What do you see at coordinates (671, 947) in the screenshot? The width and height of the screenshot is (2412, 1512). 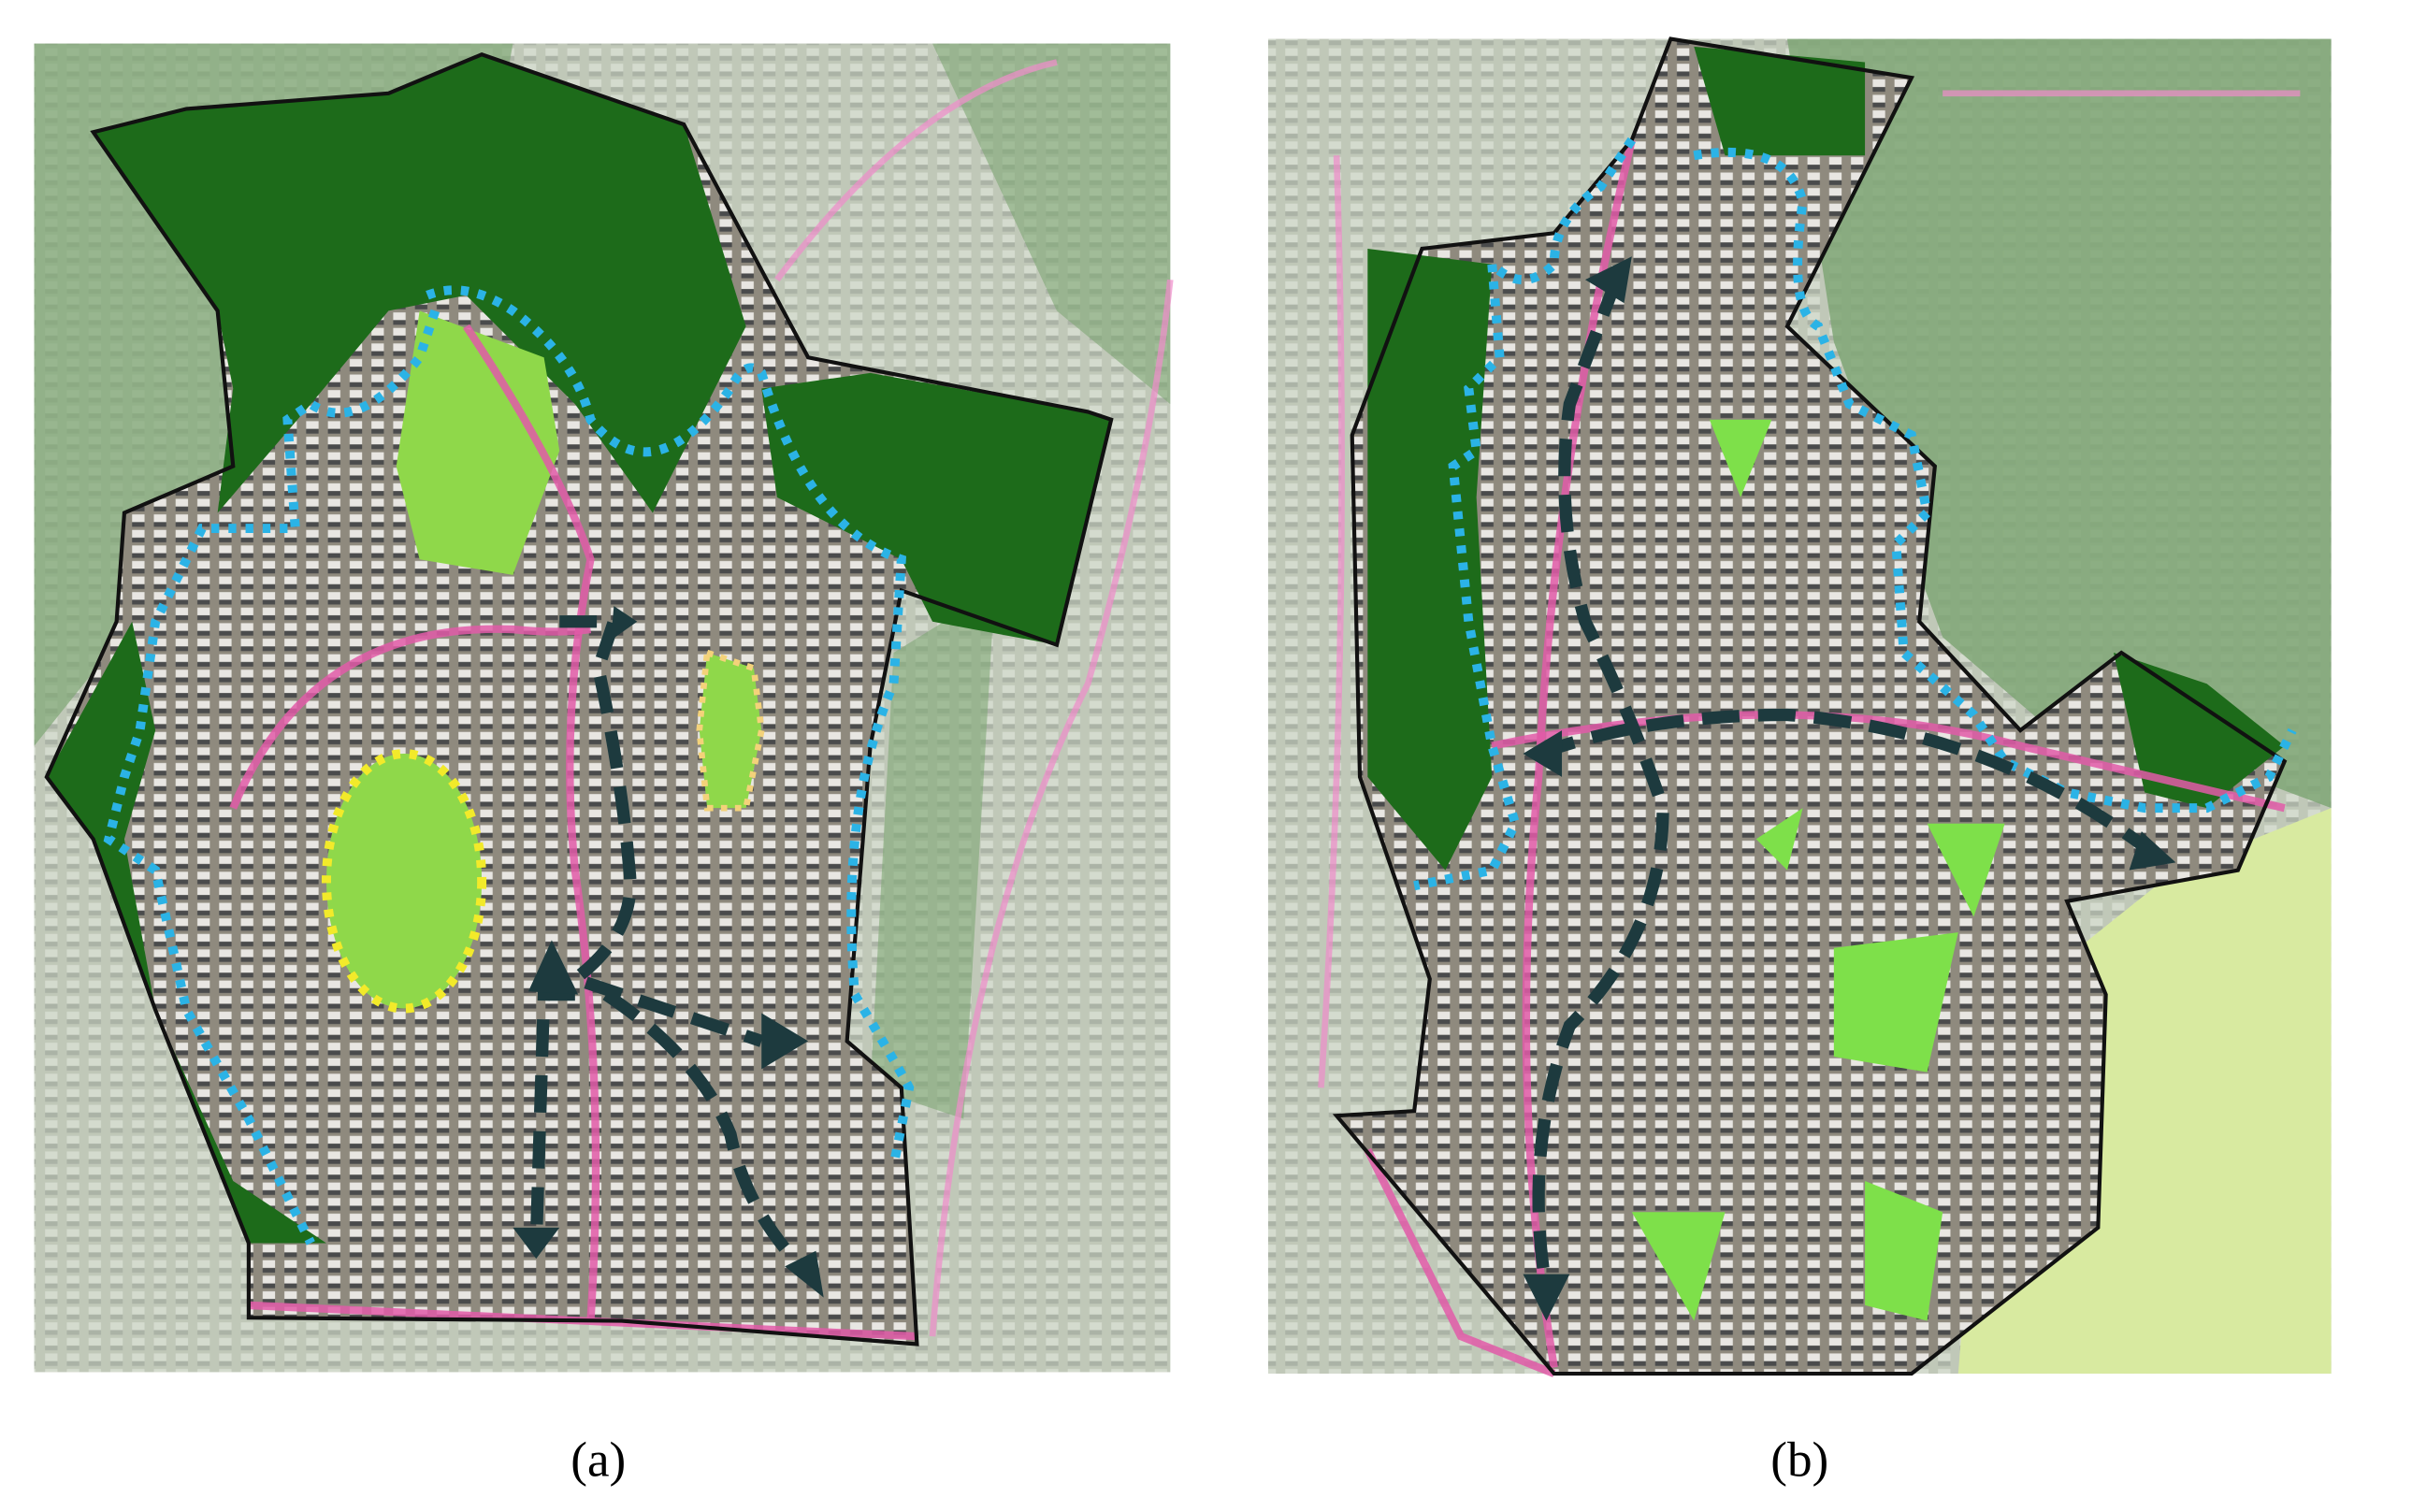 I see `flow-arrow` at bounding box center [671, 947].